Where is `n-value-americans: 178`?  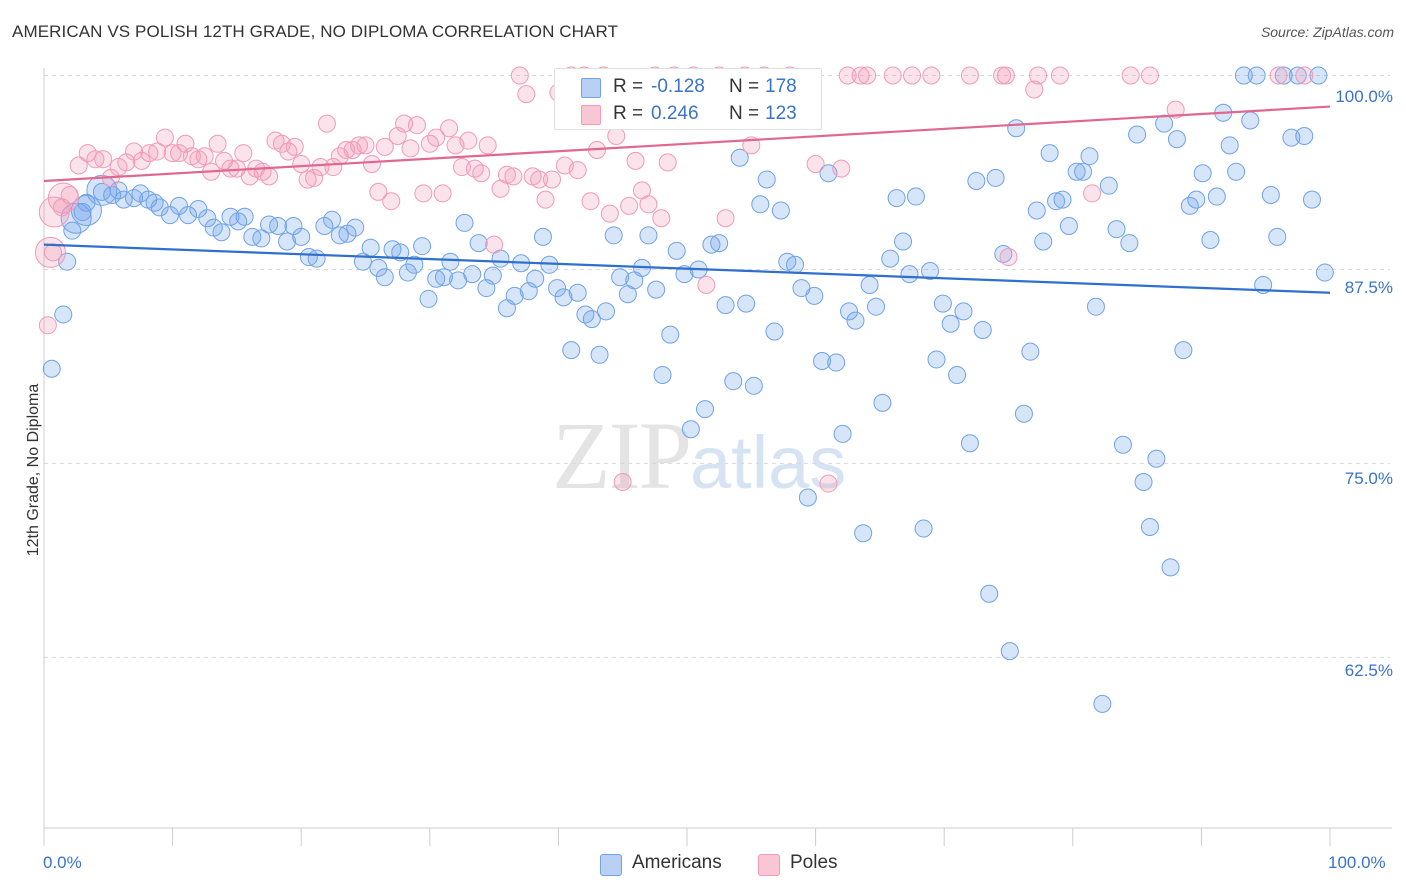 n-value-americans: 178 is located at coordinates (781, 86).